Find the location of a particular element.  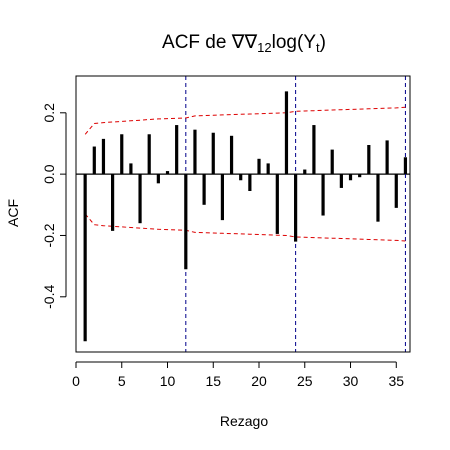

y-tick-label: 0.2 is located at coordinates (49, 113).